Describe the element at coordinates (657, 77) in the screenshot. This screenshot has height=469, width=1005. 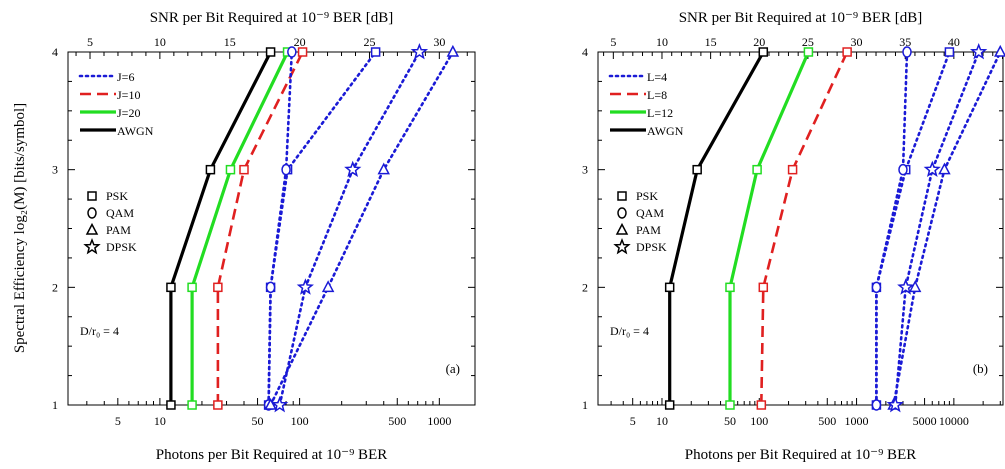
I see `legend-line-label: L=4` at that location.